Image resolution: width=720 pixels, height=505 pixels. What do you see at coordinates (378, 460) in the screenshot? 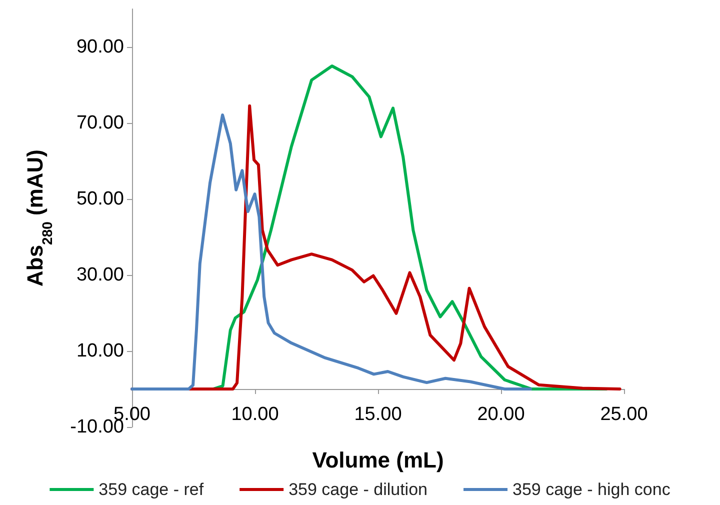
I see `x-axis-title: Volume (mL)` at bounding box center [378, 460].